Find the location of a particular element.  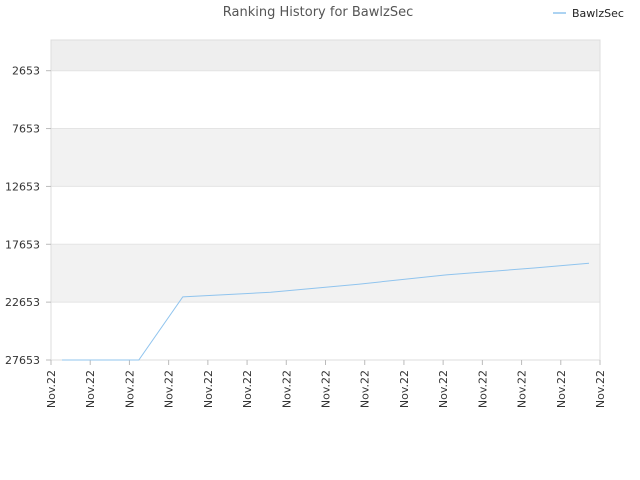

y-tick-label: 17653 is located at coordinates (22, 244).